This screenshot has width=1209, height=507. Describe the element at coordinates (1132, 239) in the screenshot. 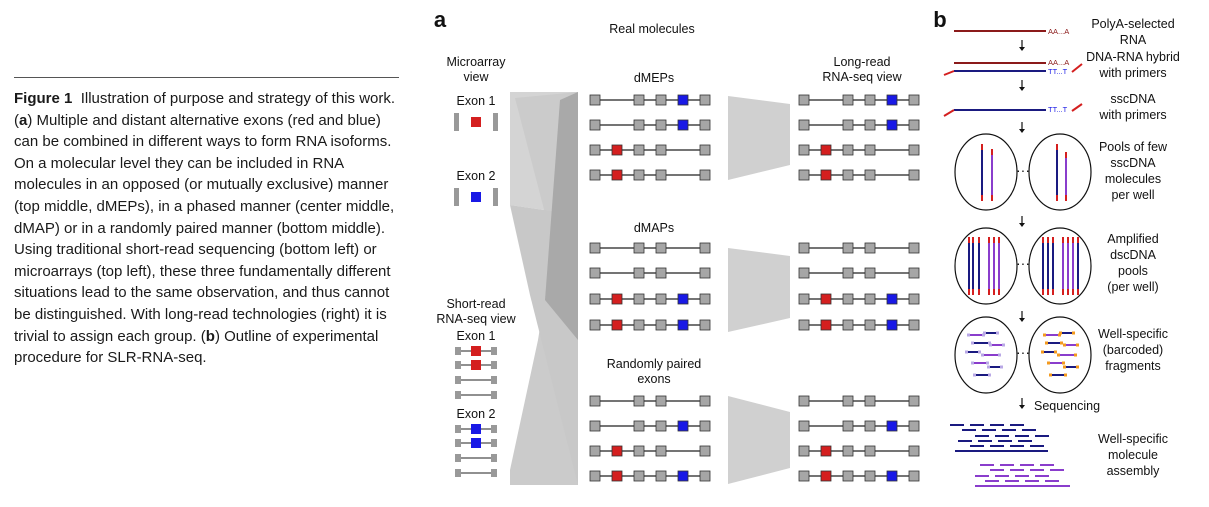

I see `step-label-5-line-1: Amplified` at that location.